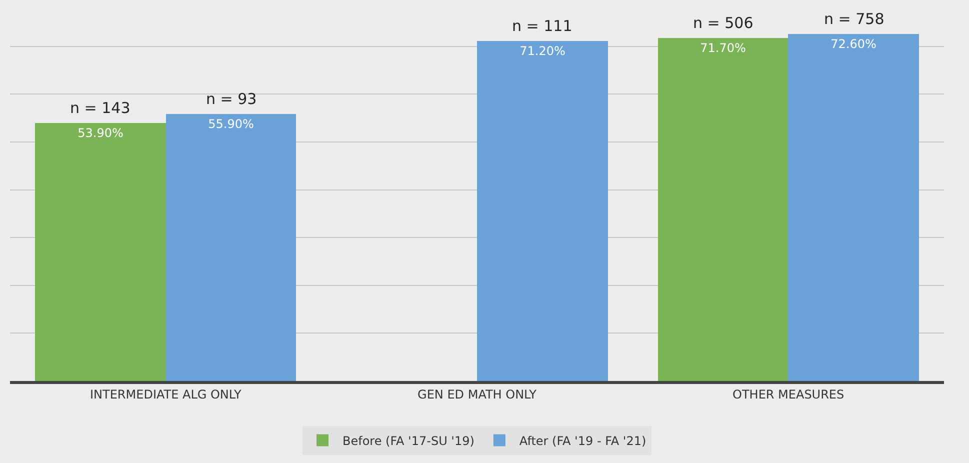 Image resolution: width=969 pixels, height=463 pixels. Describe the element at coordinates (478, 394) in the screenshot. I see `x-tick-label: GEN ED MATH ONLY` at that location.